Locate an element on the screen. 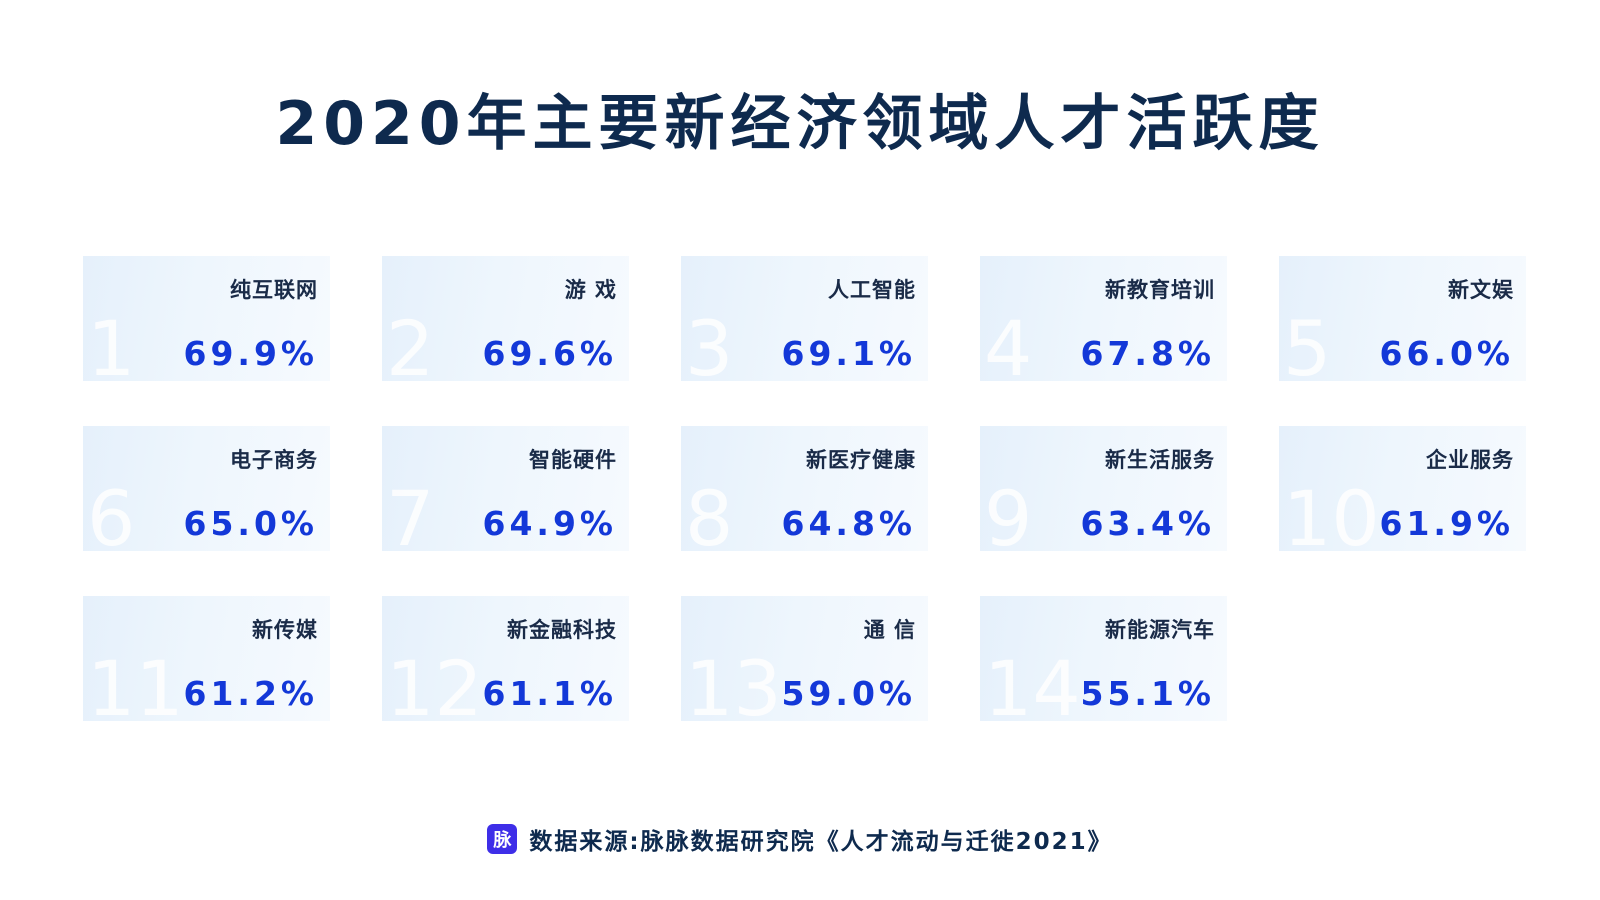 The image size is (1600, 900). rank-number: 4 is located at coordinates (1008, 343).